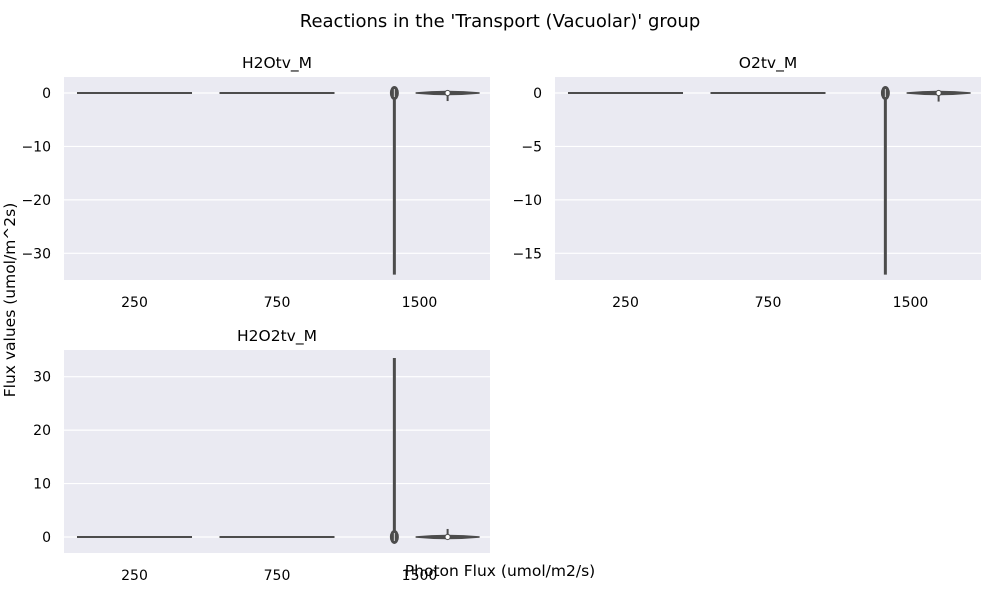  I want to click on y-tick-label: −5, so click(531, 147).